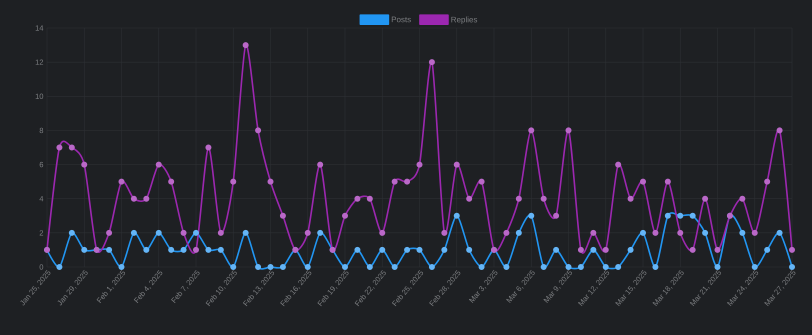 The height and width of the screenshot is (335, 812). What do you see at coordinates (401, 19) in the screenshot?
I see `legend-label: Posts` at bounding box center [401, 19].